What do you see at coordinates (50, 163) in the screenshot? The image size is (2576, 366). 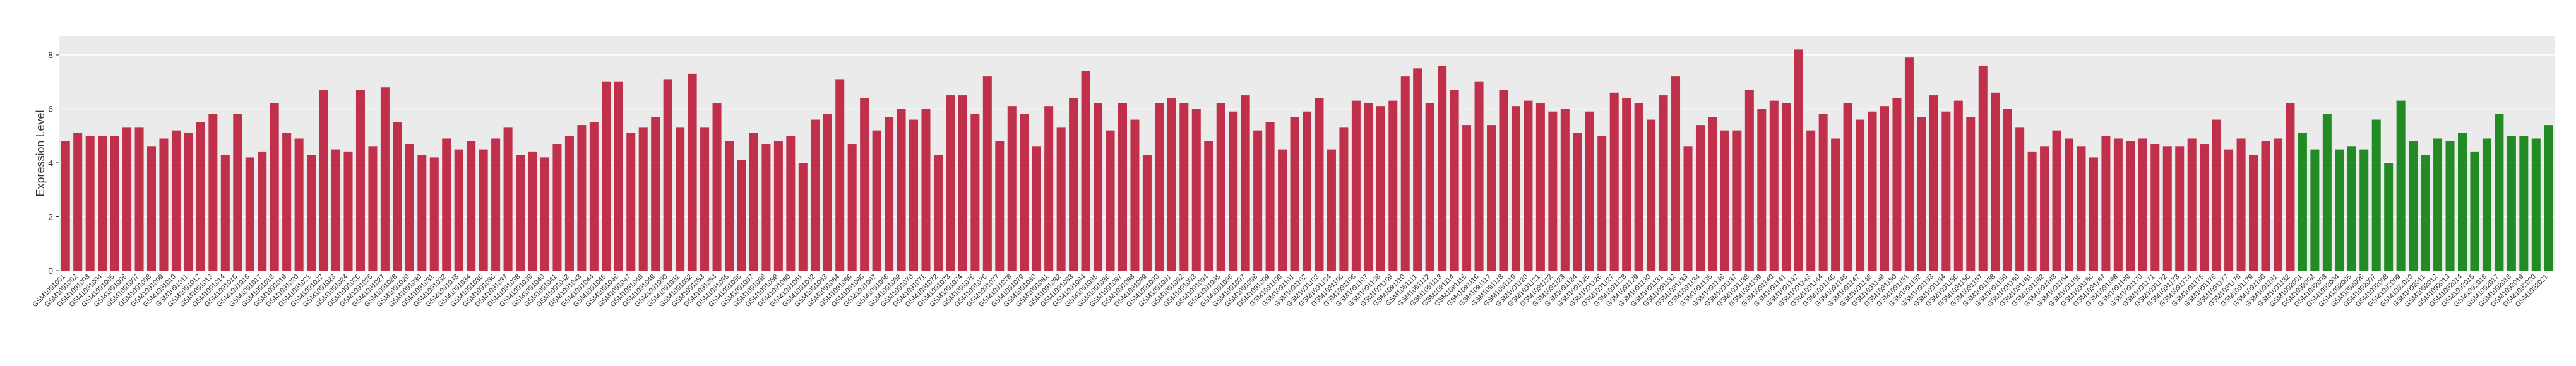 I see `y-tick-label: 4` at bounding box center [50, 163].